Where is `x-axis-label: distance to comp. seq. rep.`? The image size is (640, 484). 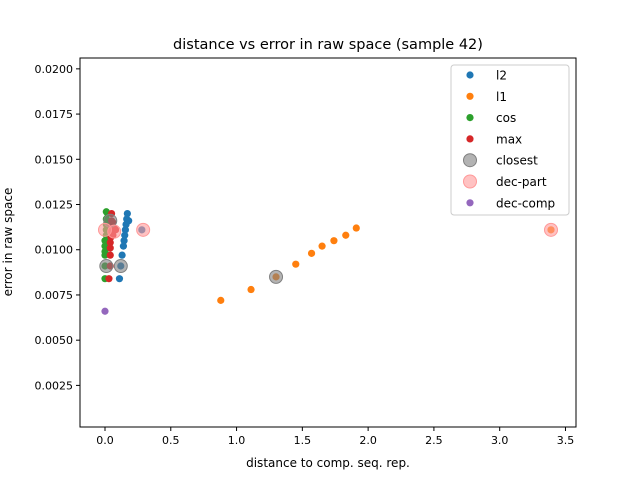
x-axis-label: distance to comp. seq. rep. is located at coordinates (328, 463).